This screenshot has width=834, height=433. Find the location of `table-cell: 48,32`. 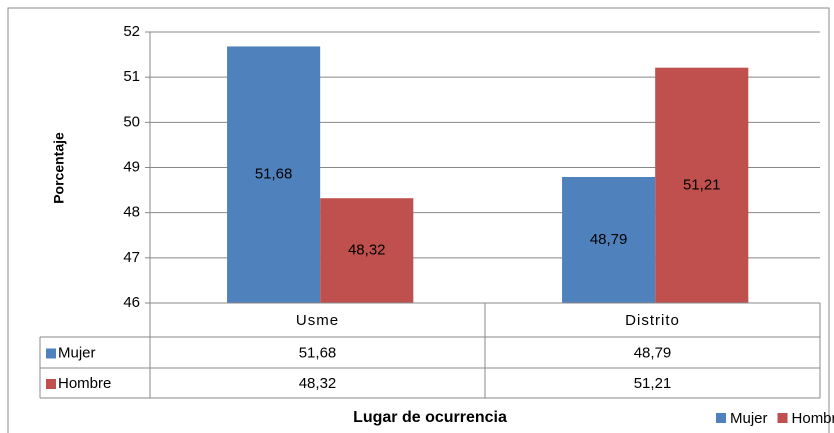

table-cell: 48,32 is located at coordinates (318, 383).